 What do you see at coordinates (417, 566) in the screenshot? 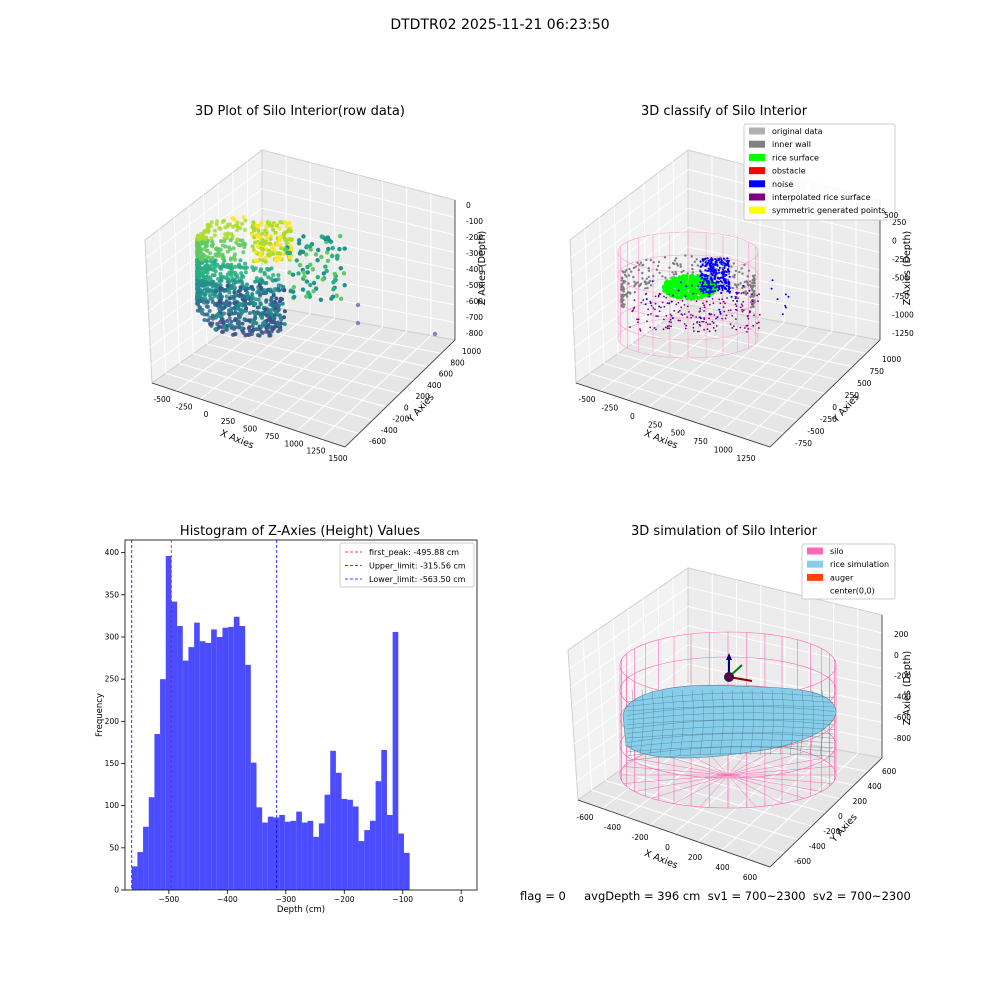
I see `legend-label: Upper_limit: -315.56 cm` at bounding box center [417, 566].